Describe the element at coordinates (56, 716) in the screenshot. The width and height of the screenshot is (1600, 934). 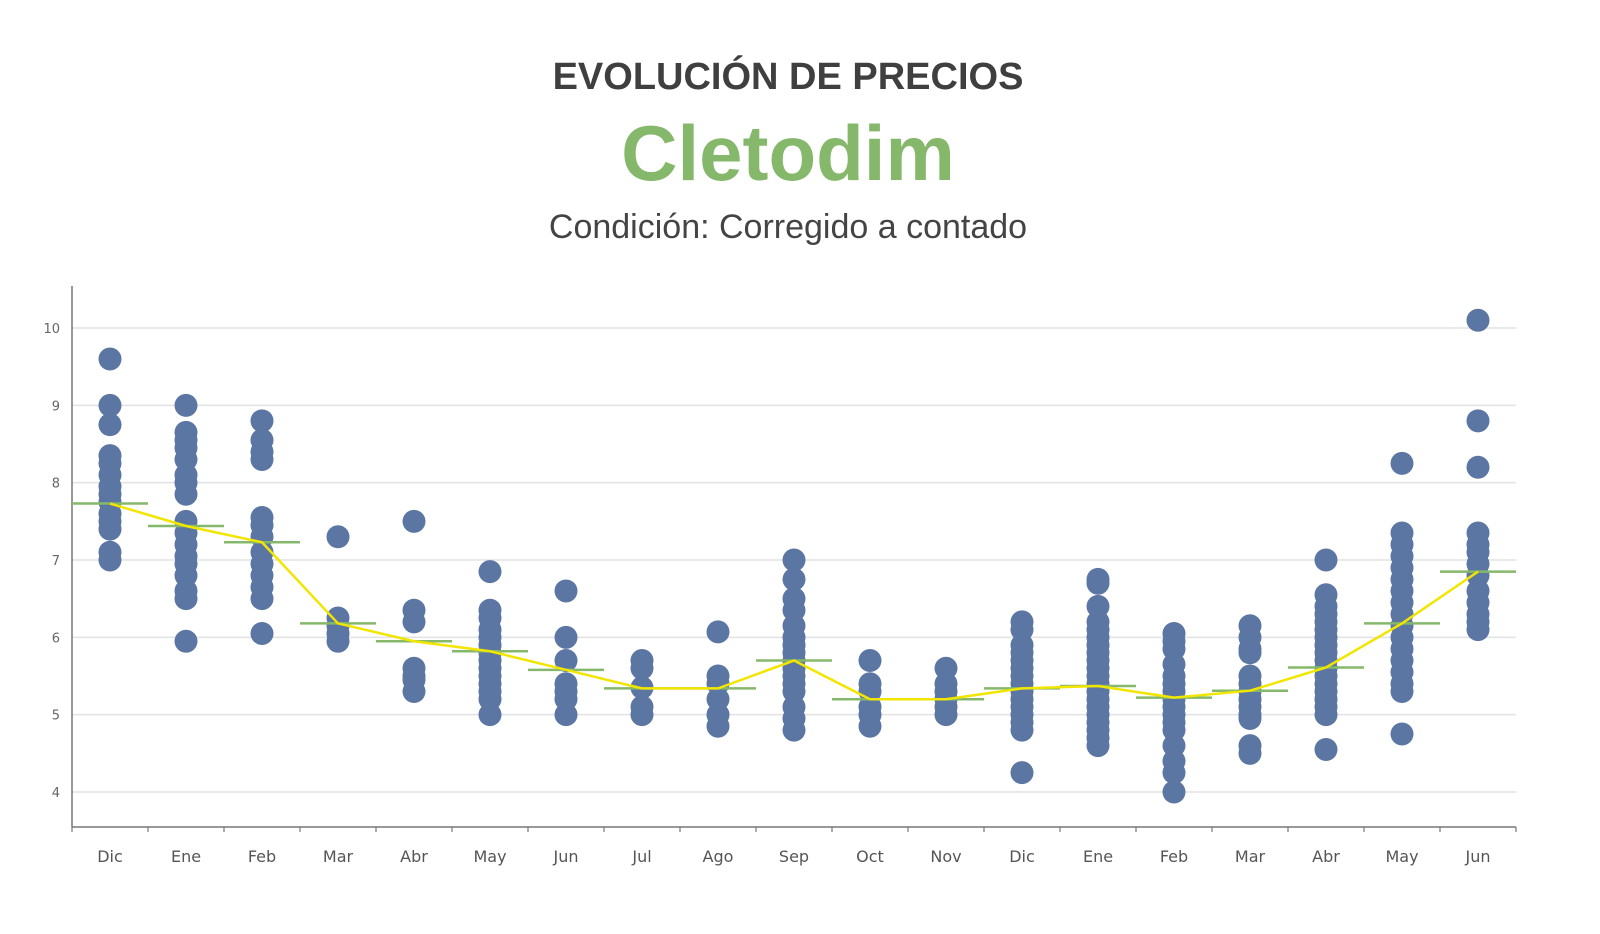
I see `y-tick-label: 5` at that location.